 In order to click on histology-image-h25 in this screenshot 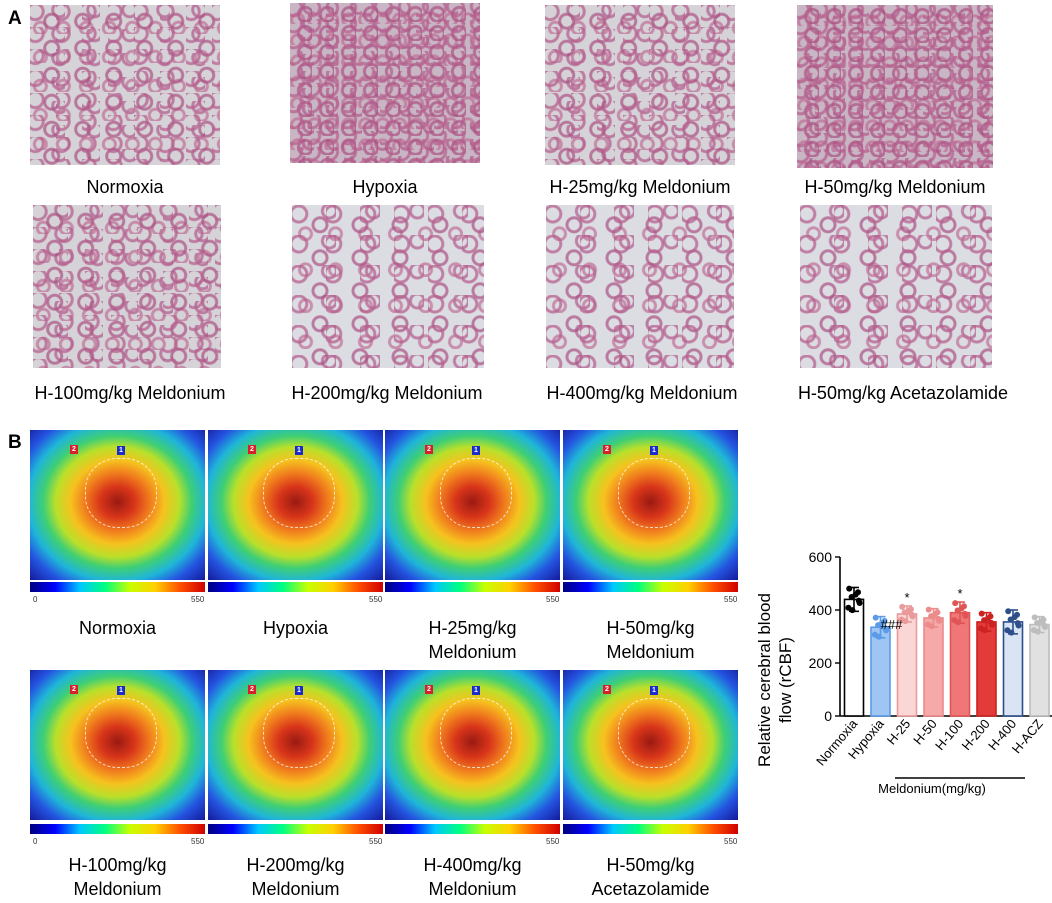, I will do `click(640, 85)`.